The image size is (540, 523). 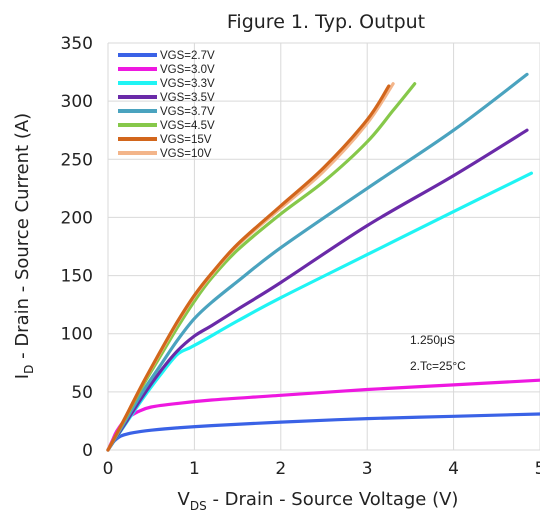 What do you see at coordinates (438, 366) in the screenshot?
I see `annotation-case-temperature: 2.Tc=25°C` at bounding box center [438, 366].